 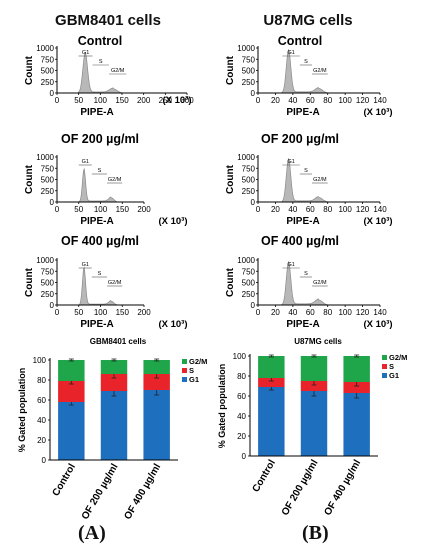 I want to click on x-tick-label: 60, so click(x=310, y=100).